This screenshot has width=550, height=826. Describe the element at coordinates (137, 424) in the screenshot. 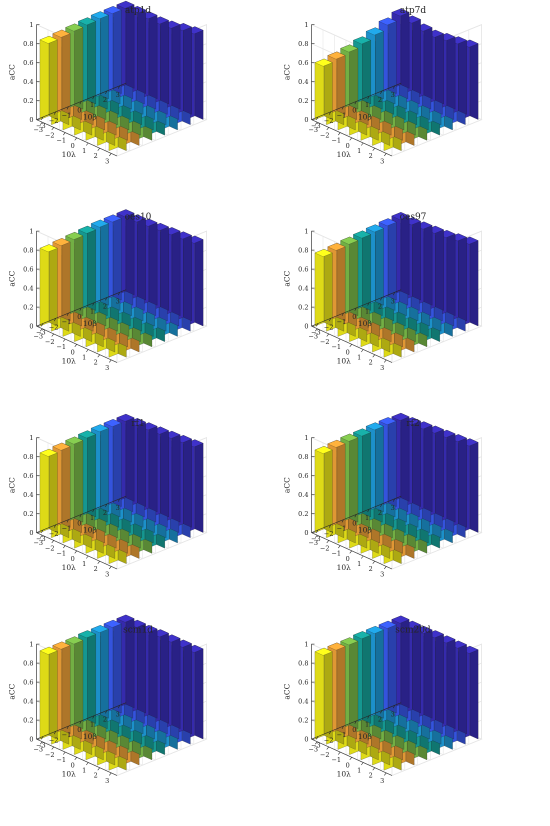

I see `chart-title: rf1` at that location.